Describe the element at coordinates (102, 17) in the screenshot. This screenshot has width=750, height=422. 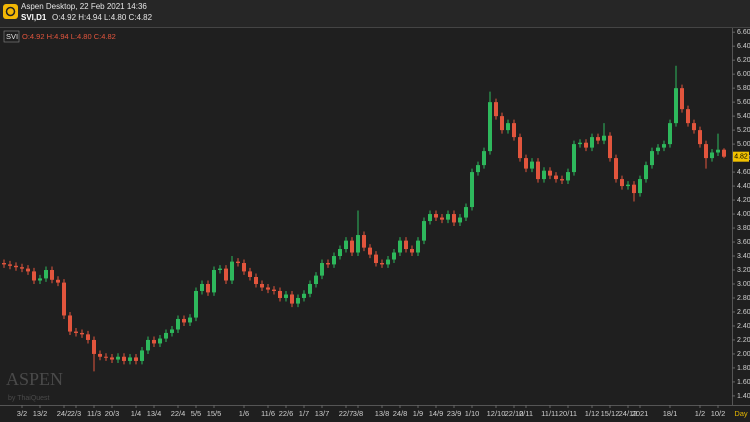
I see `header-ohlc: O:4.92 H:4.94 L:4.80 C:4.82` at that location.